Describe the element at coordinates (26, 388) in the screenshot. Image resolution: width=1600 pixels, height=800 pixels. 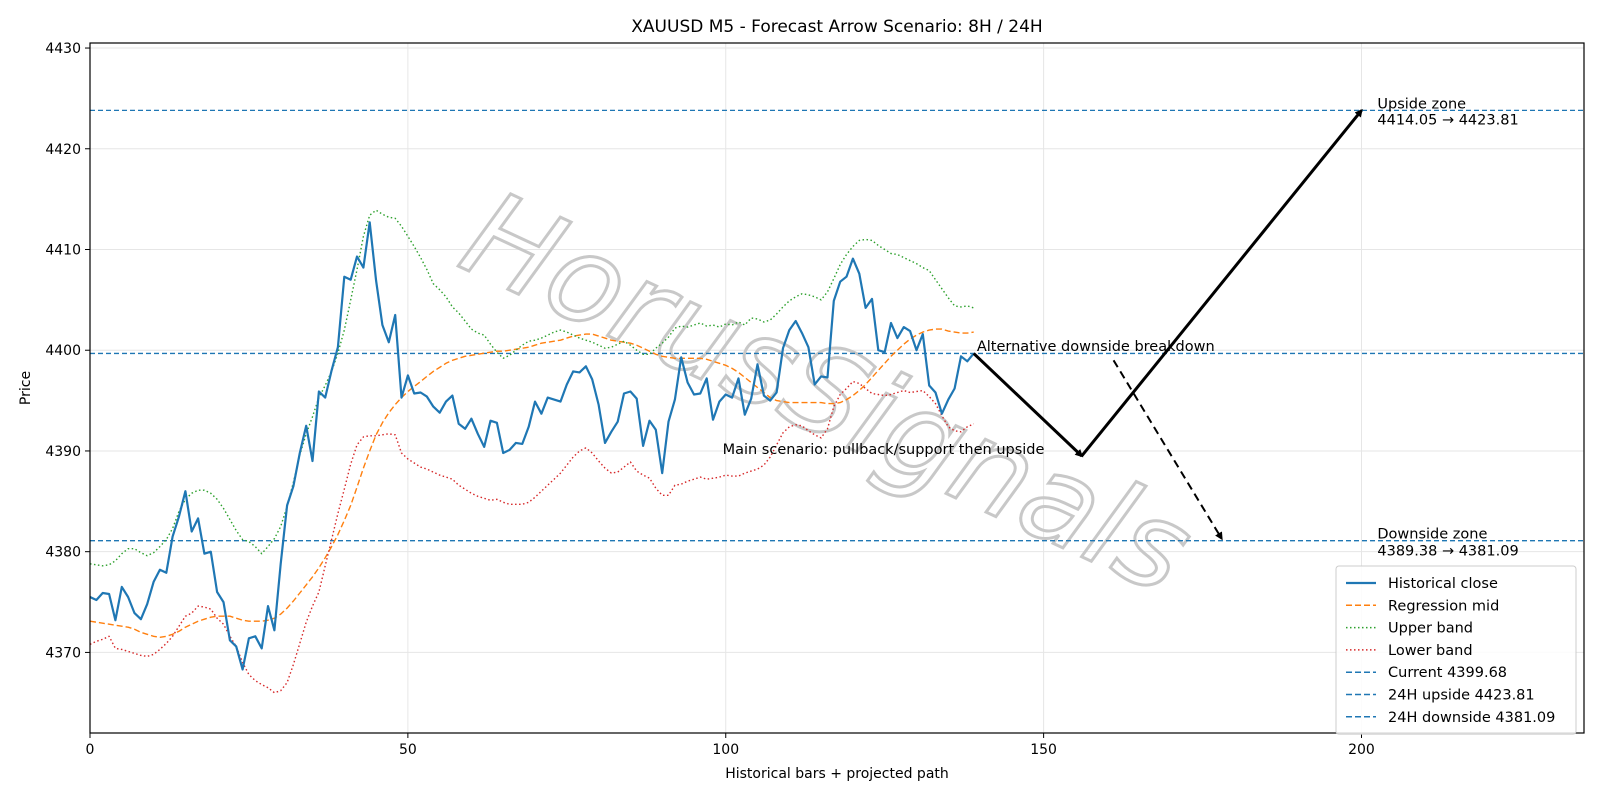
I see `y-axis-label: Price` at that location.